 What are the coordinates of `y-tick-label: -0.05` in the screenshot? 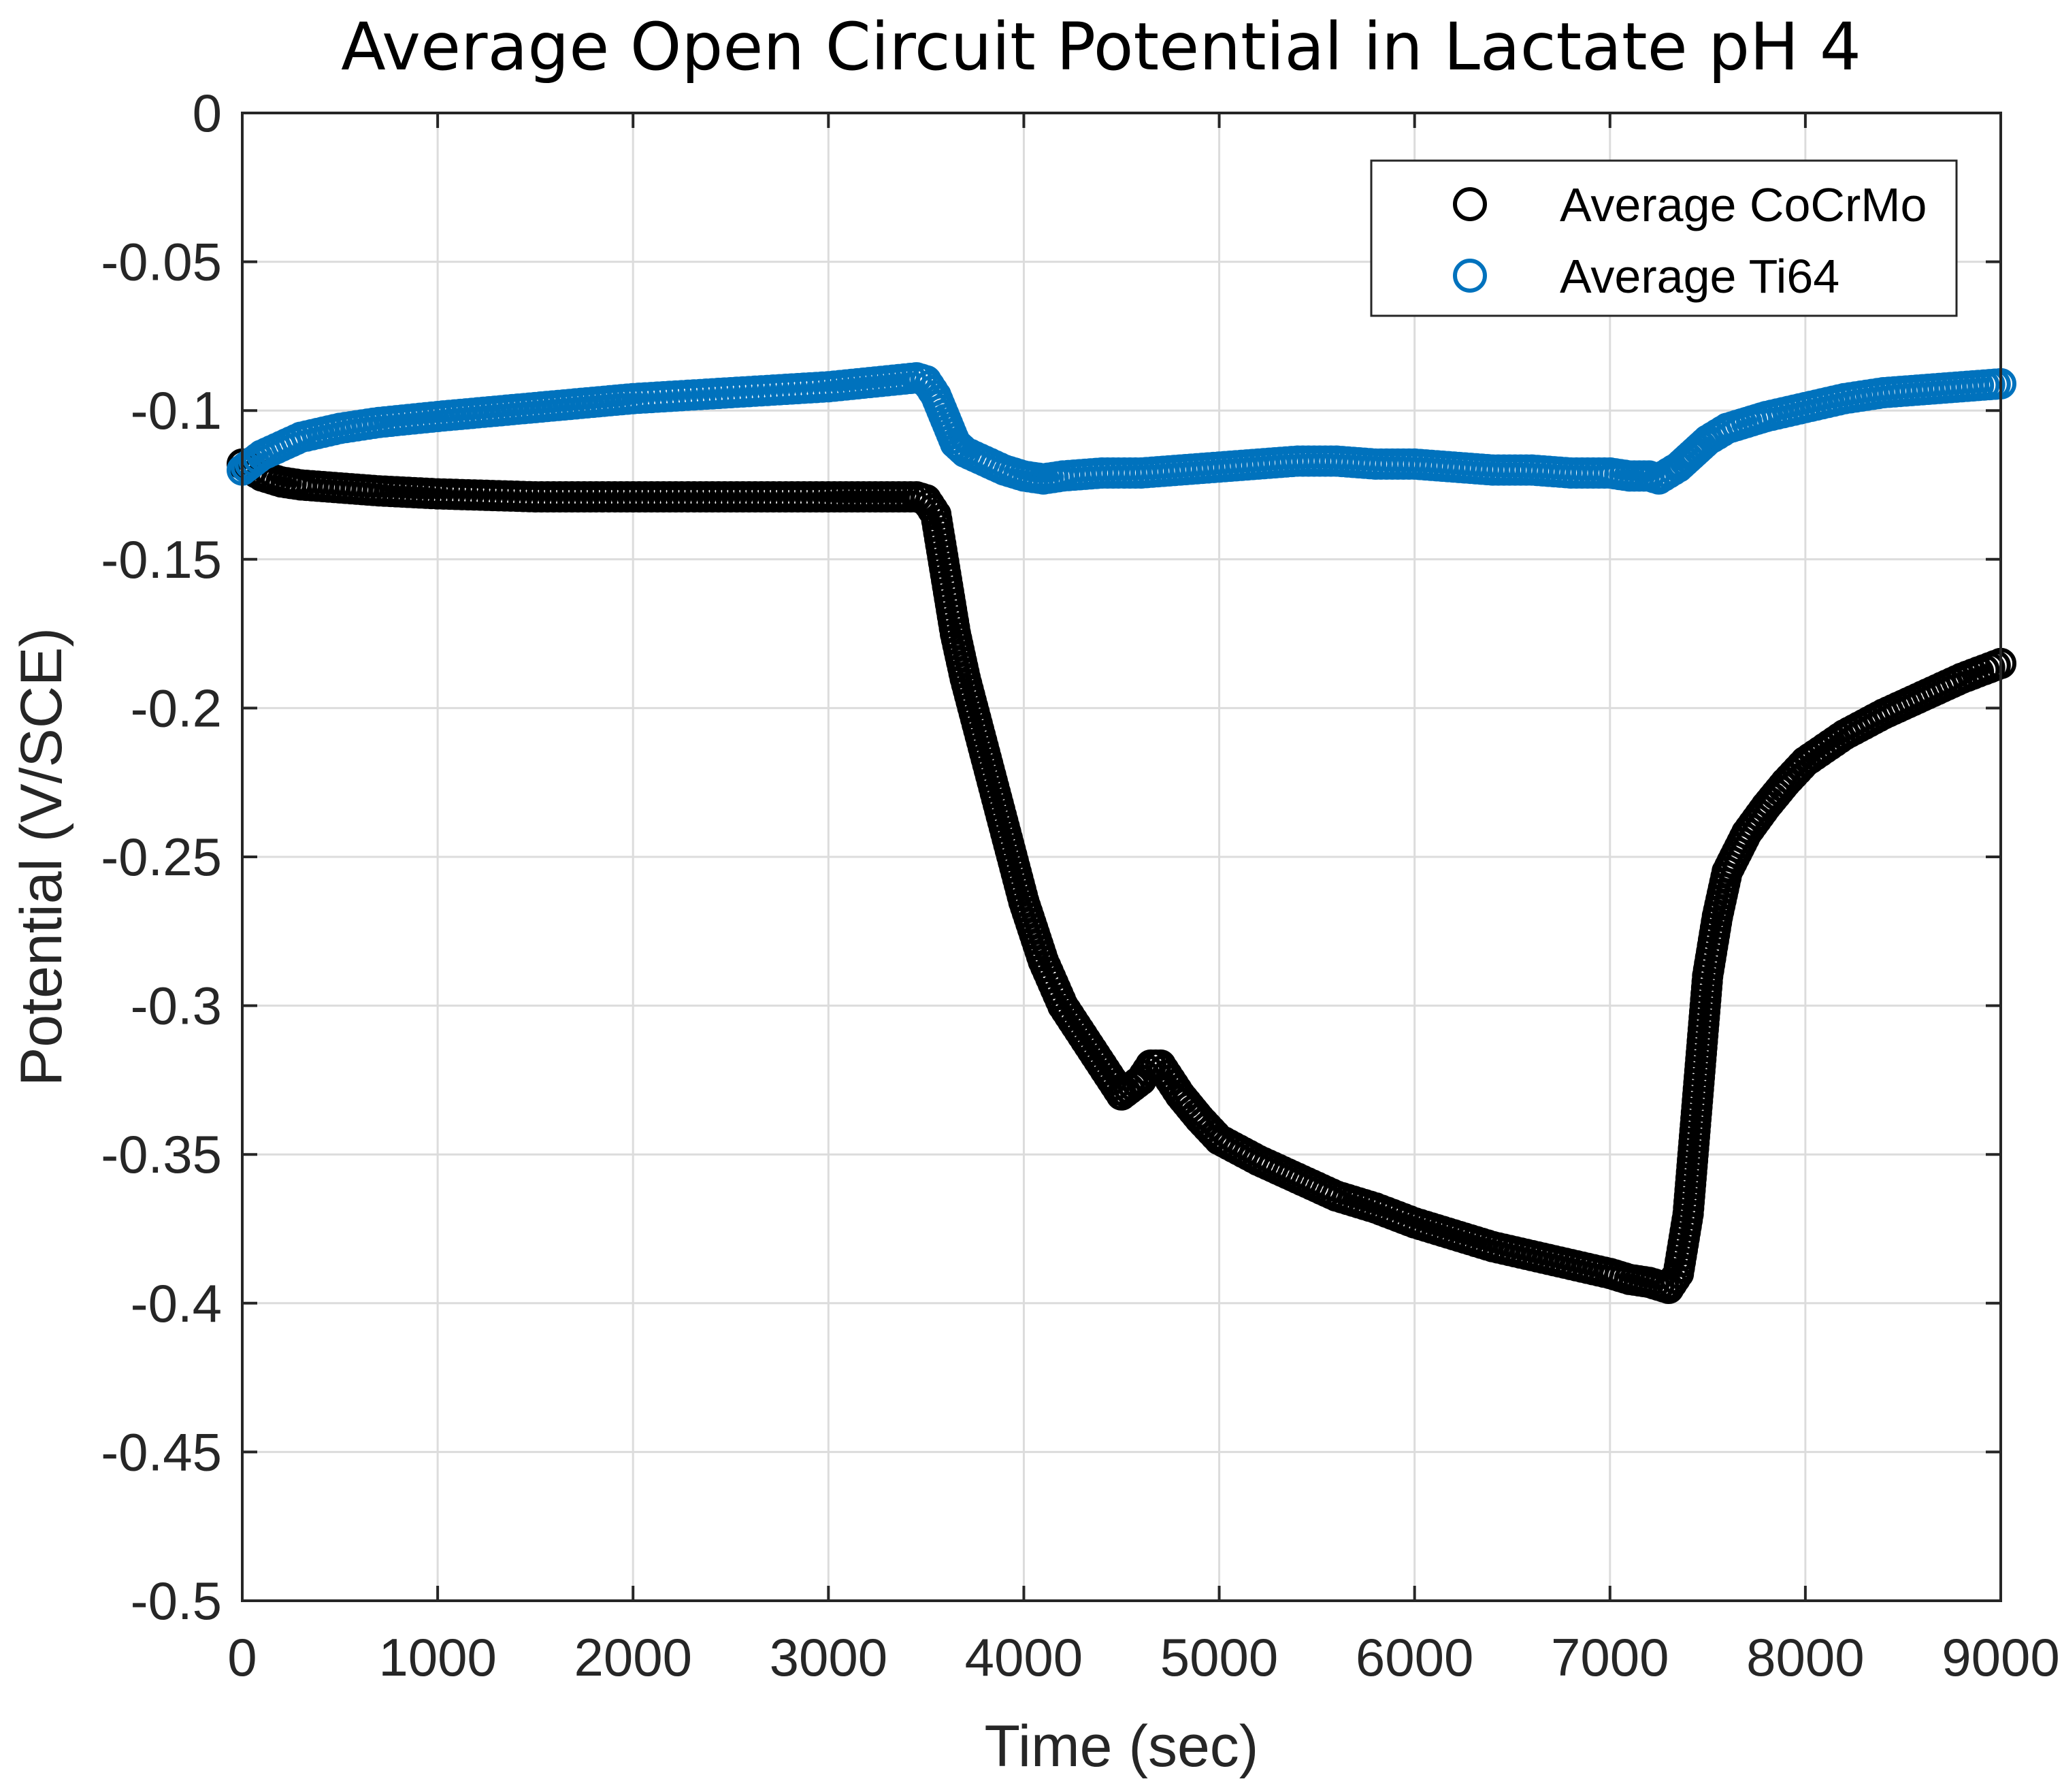 It's located at (161, 262).